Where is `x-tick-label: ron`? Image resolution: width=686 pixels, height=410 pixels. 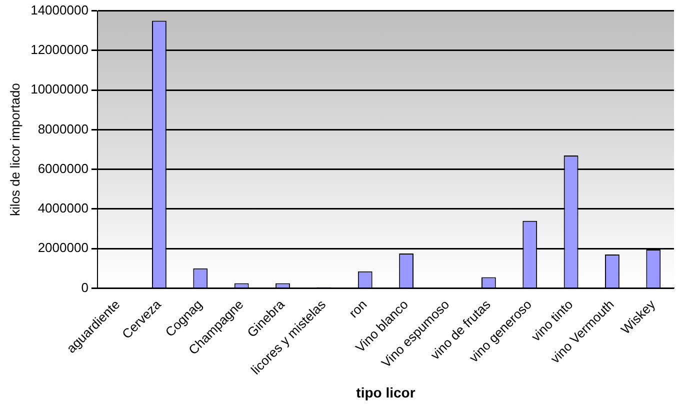
x-tick-label: ron is located at coordinates (358, 308).